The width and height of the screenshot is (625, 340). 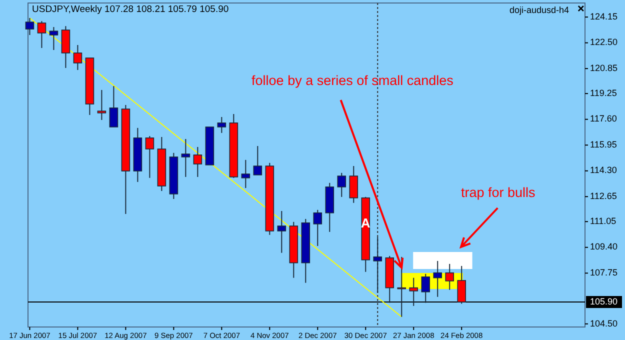 What do you see at coordinates (498, 192) in the screenshot?
I see `annotation: trap for bulls` at bounding box center [498, 192].